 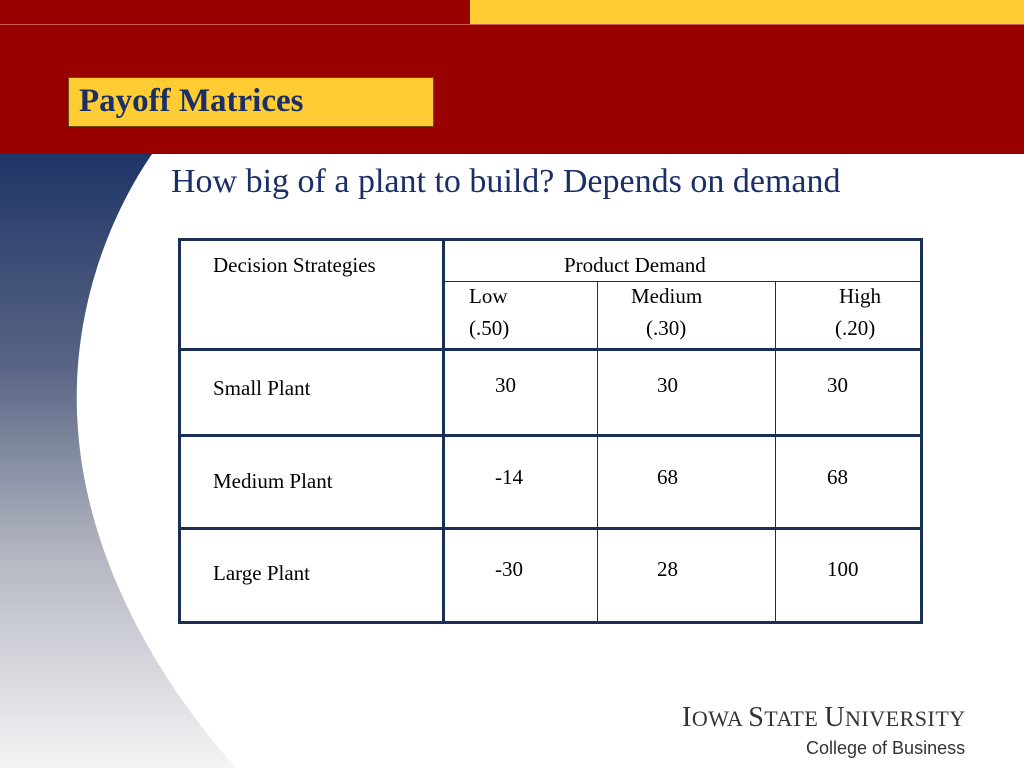 What do you see at coordinates (191, 101) in the screenshot?
I see `slide-title: Payoff Matrices` at bounding box center [191, 101].